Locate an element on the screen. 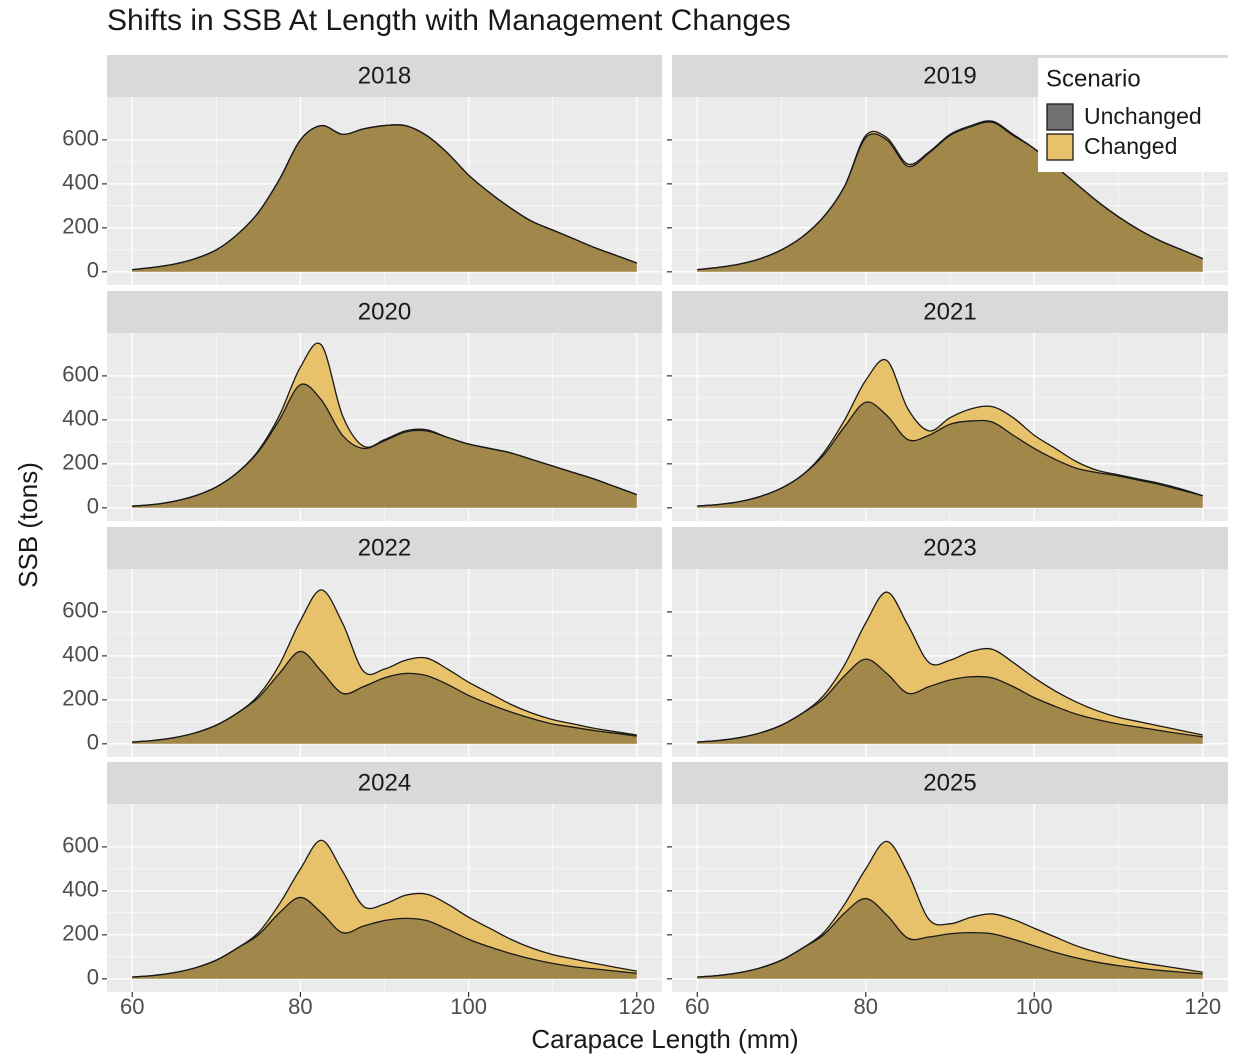 This screenshot has width=1243, height=1063. strip-label: 2022 is located at coordinates (384, 547).